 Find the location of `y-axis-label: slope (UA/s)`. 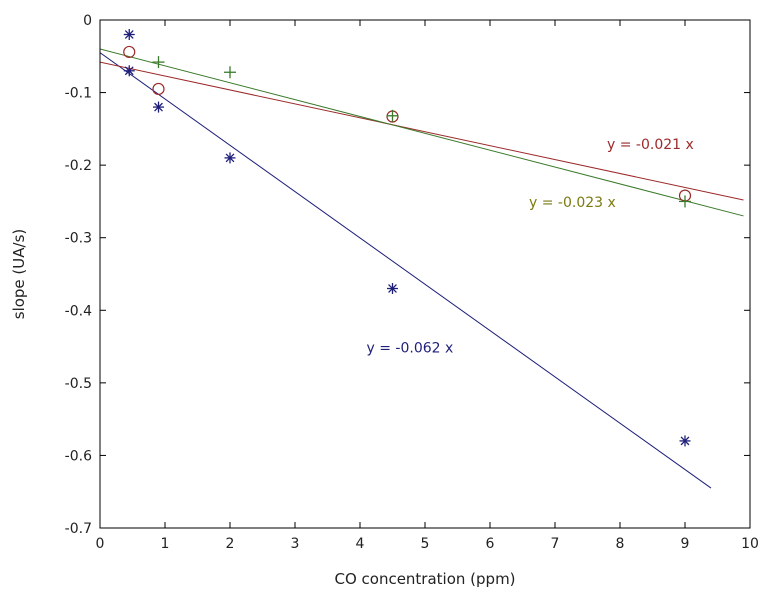

y-axis-label: slope (UA/s) is located at coordinates (19, 274).